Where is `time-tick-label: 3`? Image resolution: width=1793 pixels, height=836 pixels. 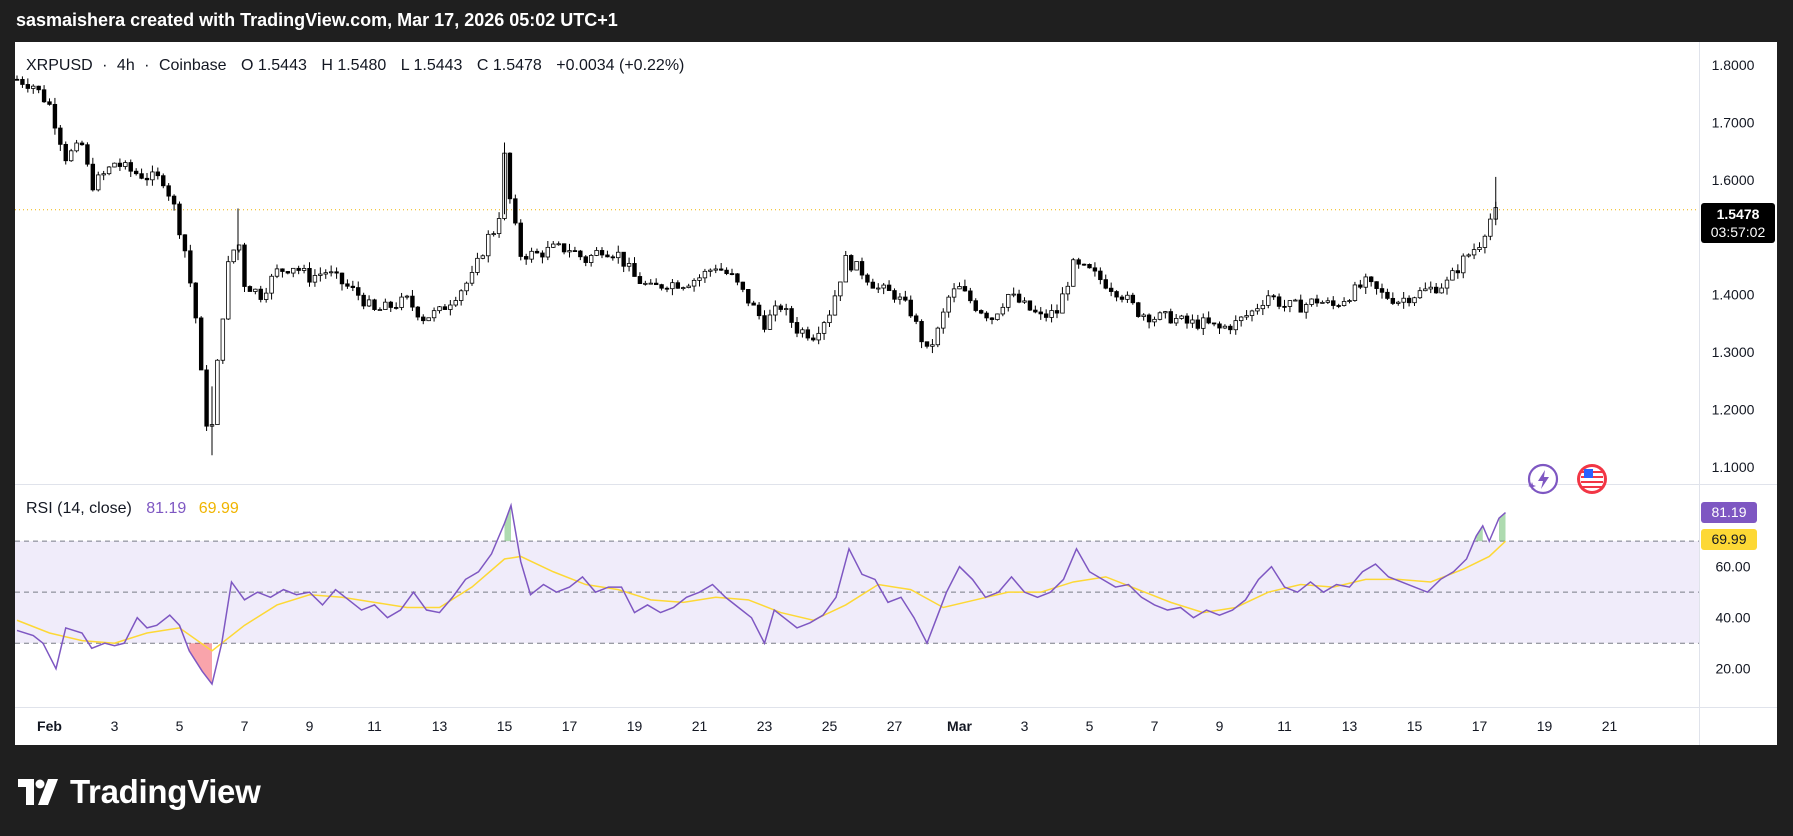 time-tick-label: 3 is located at coordinates (115, 726).